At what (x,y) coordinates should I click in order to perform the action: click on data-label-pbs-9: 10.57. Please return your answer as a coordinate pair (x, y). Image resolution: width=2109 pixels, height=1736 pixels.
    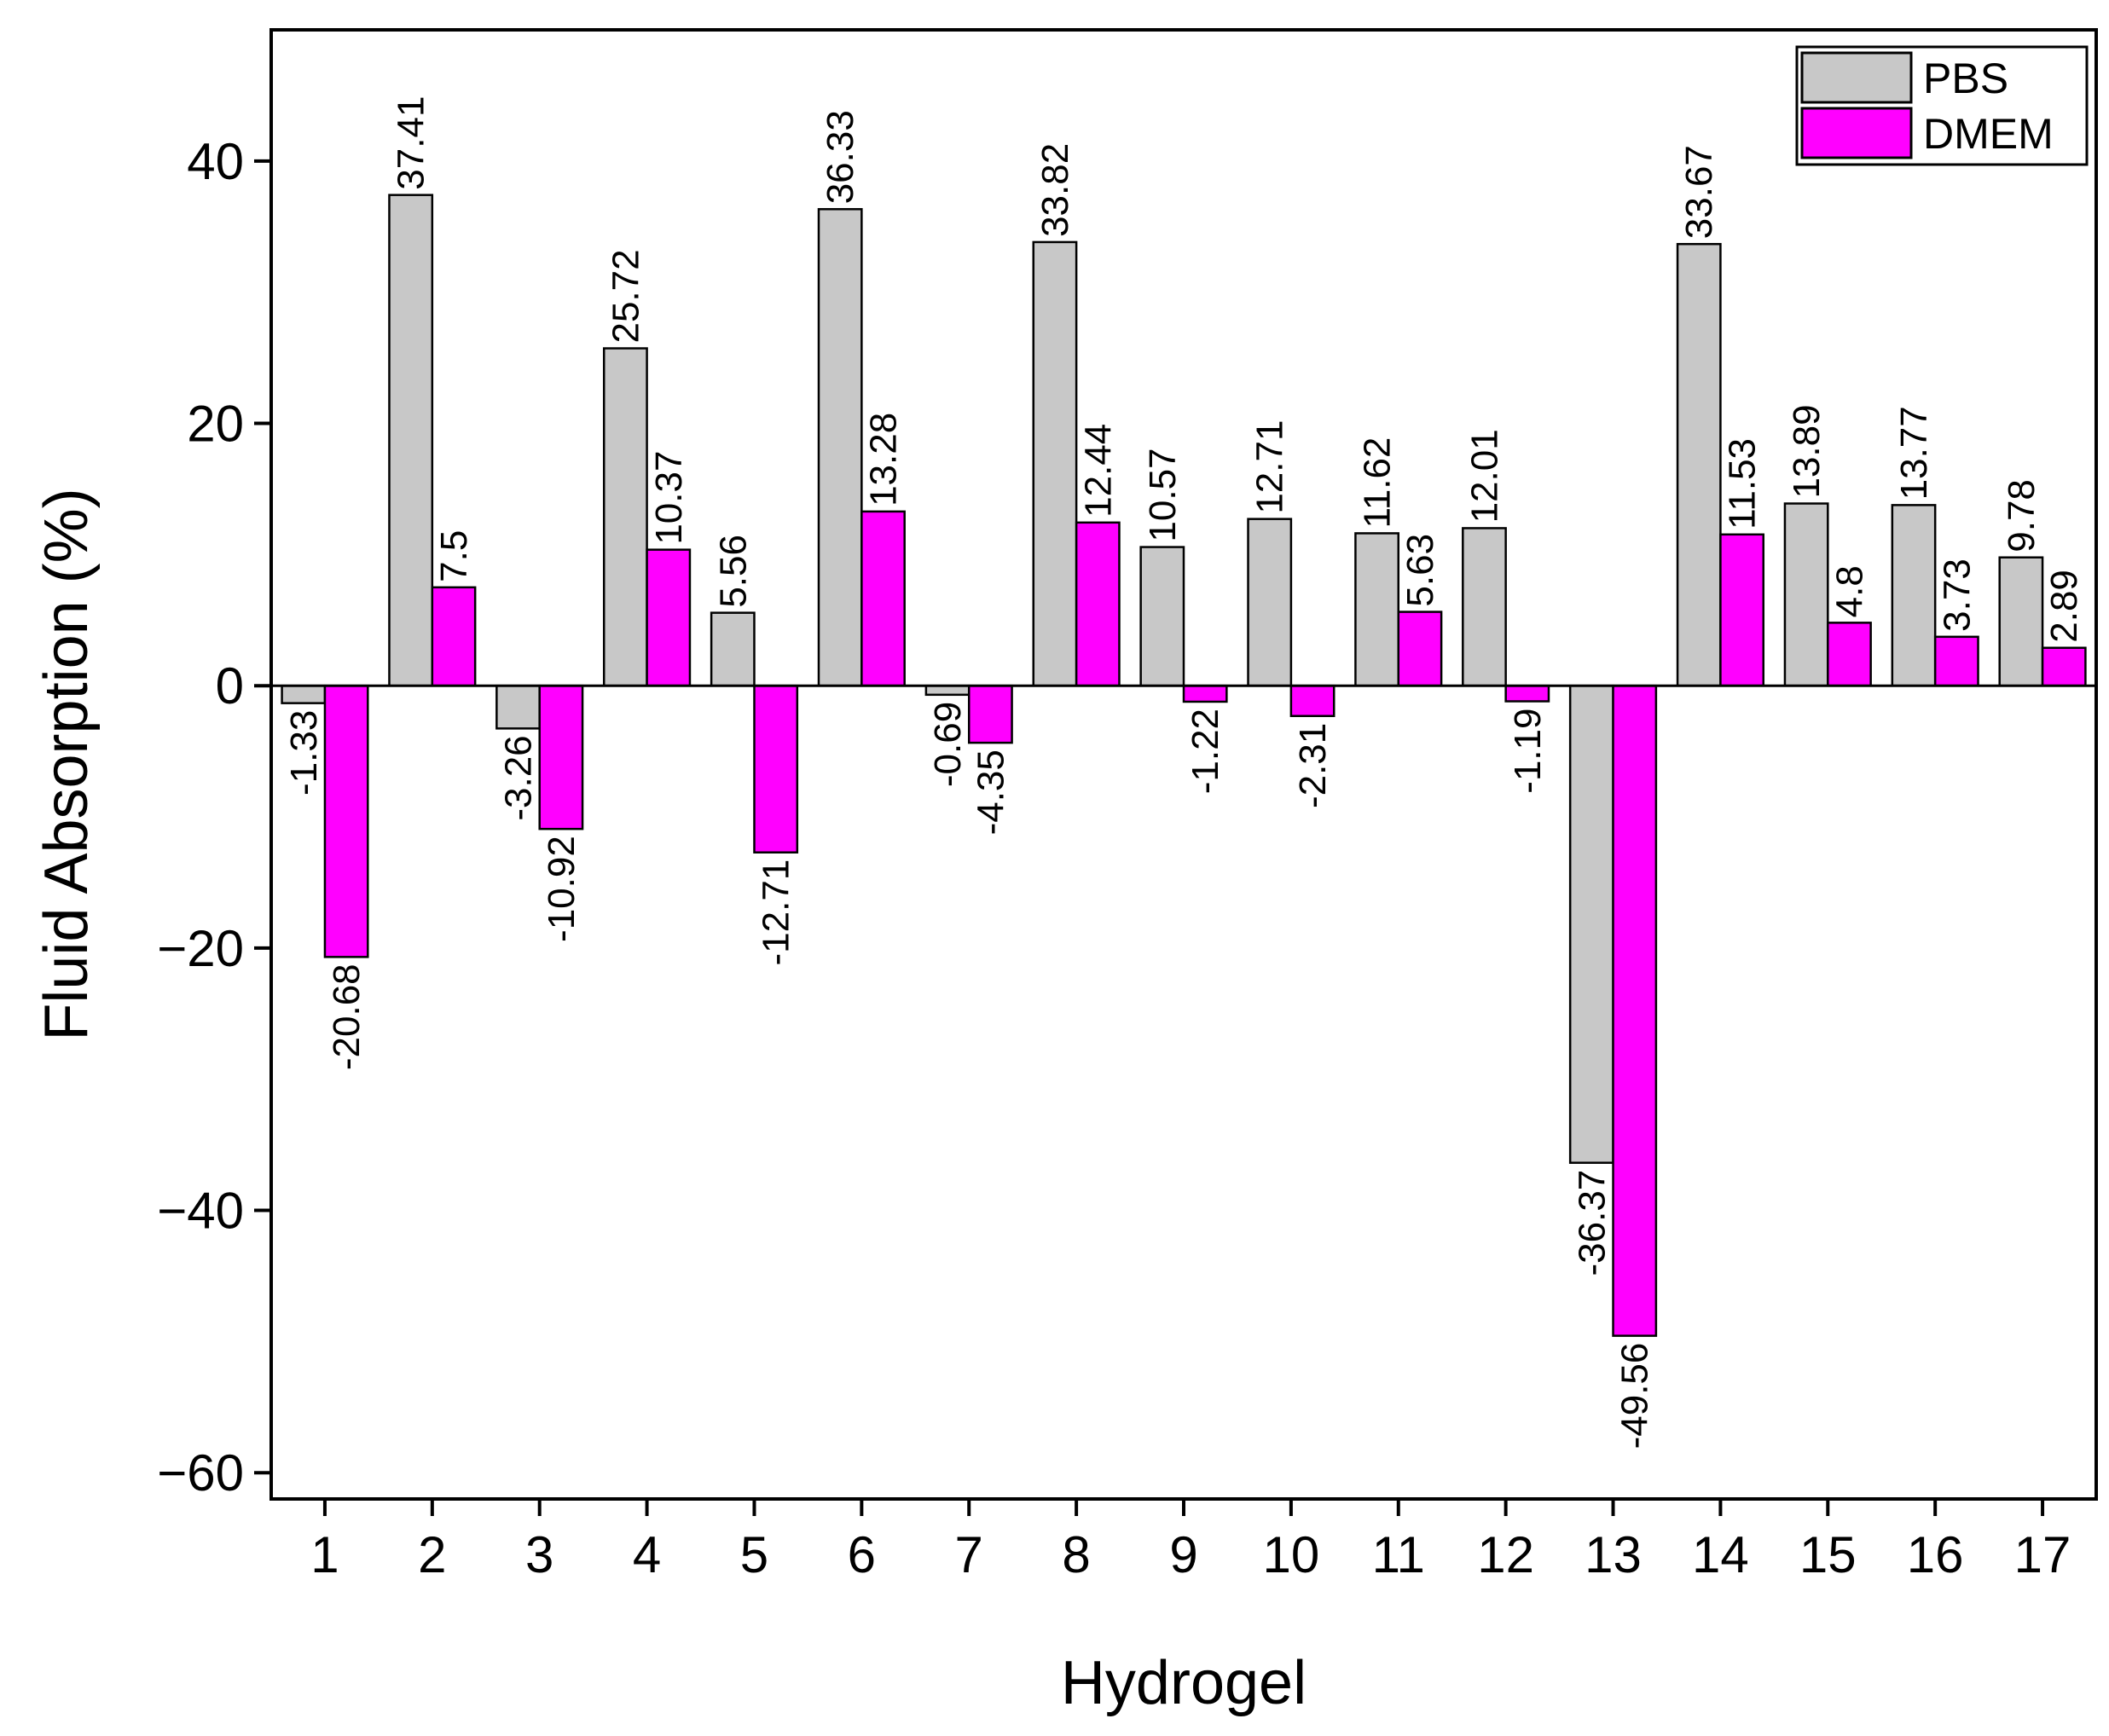
    Looking at the image, I should click on (1163, 494).